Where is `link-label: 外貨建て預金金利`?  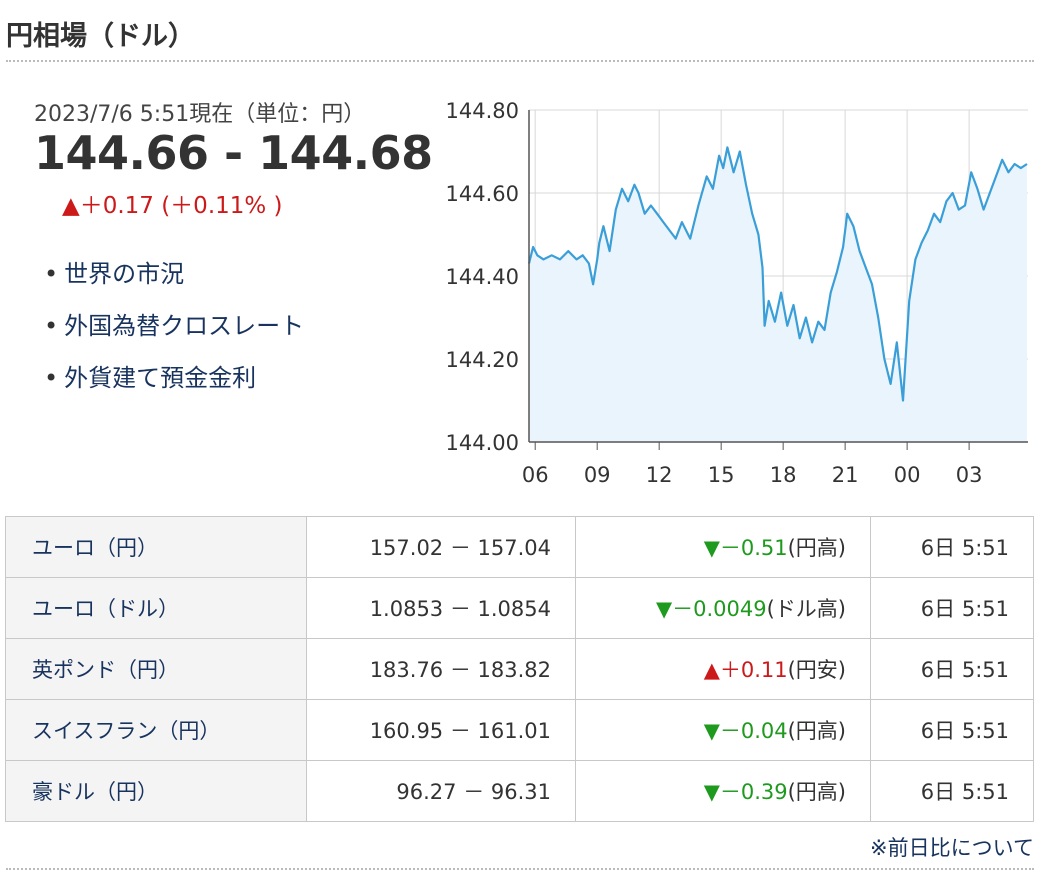 link-label: 外貨建て預金金利 is located at coordinates (160, 378).